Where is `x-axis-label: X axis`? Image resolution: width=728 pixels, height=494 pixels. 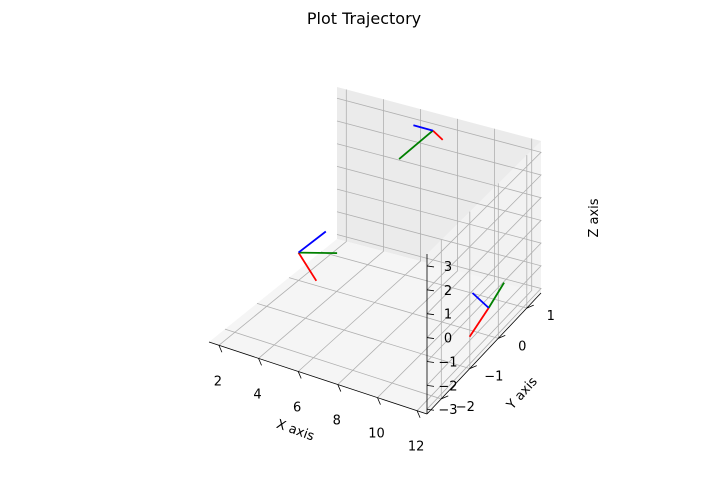 x-axis-label: X axis is located at coordinates (295, 431).